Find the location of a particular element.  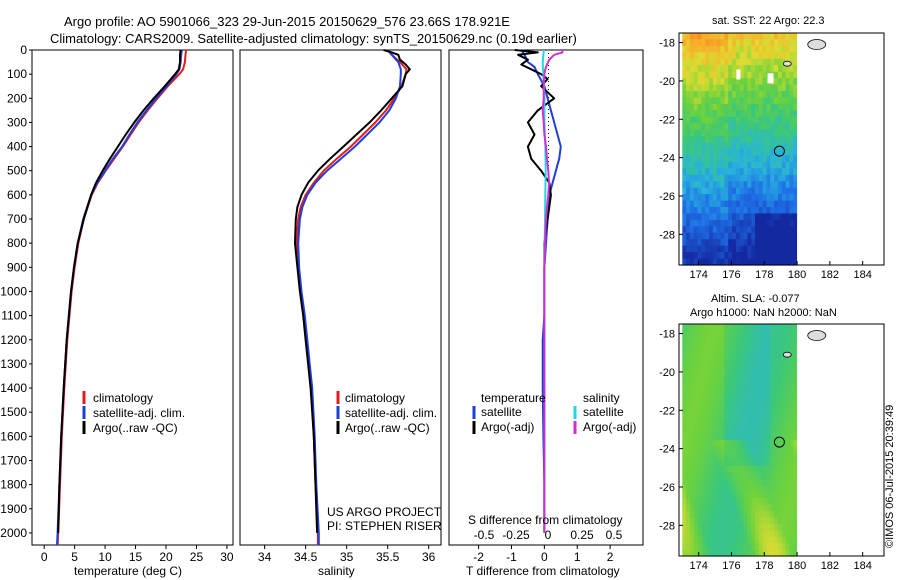

x-tick-label: 25 is located at coordinates (197, 557).